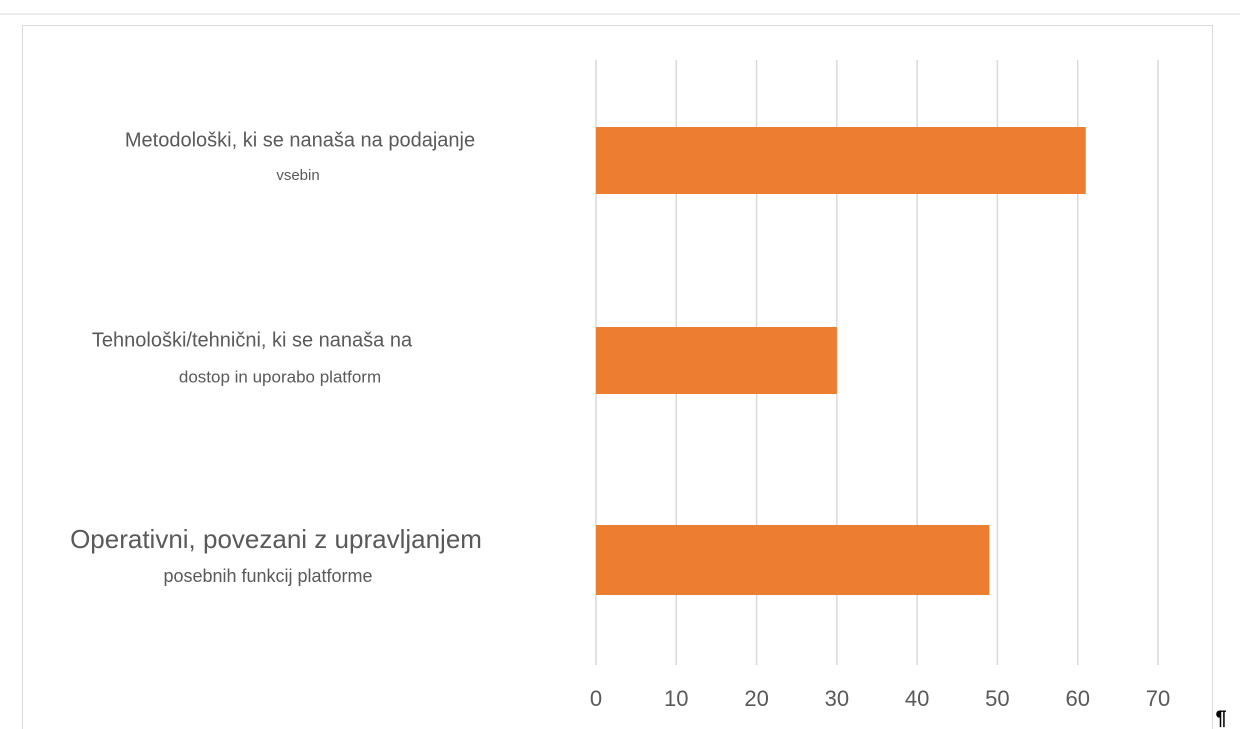  Describe the element at coordinates (756, 698) in the screenshot. I see `x-tick-label: 20` at that location.